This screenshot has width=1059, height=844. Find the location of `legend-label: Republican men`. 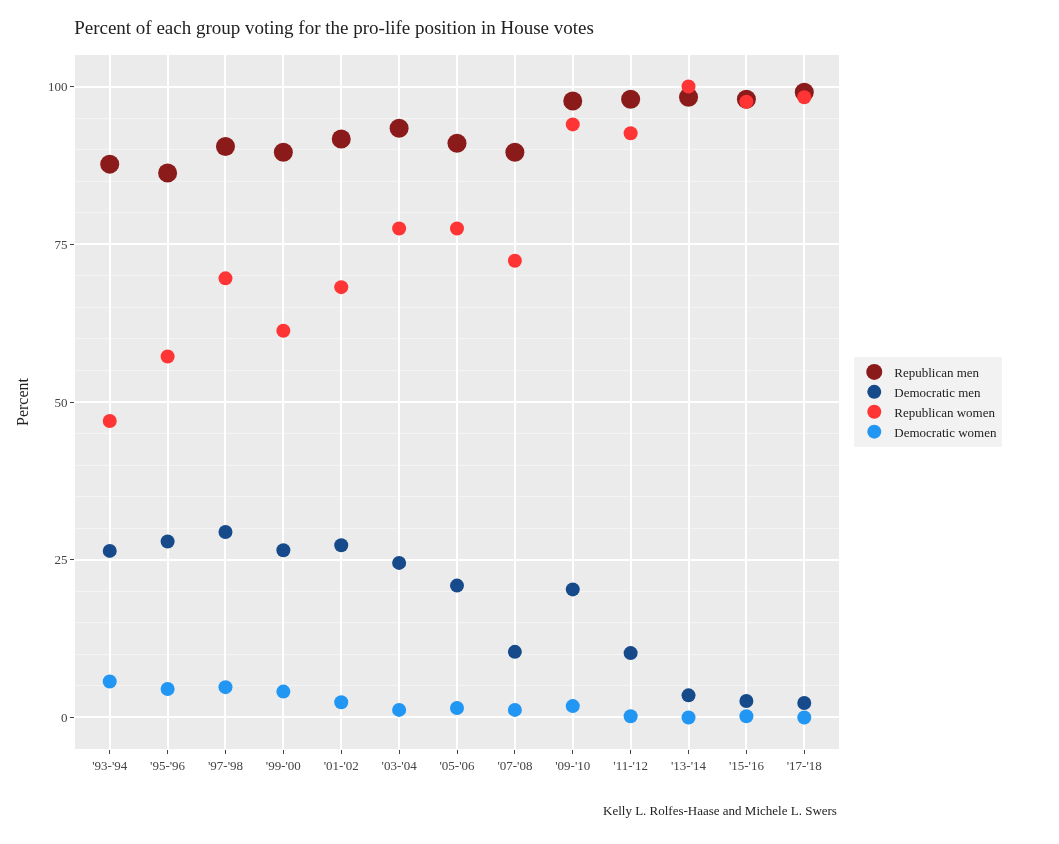

legend-label: Republican men is located at coordinates (937, 373).